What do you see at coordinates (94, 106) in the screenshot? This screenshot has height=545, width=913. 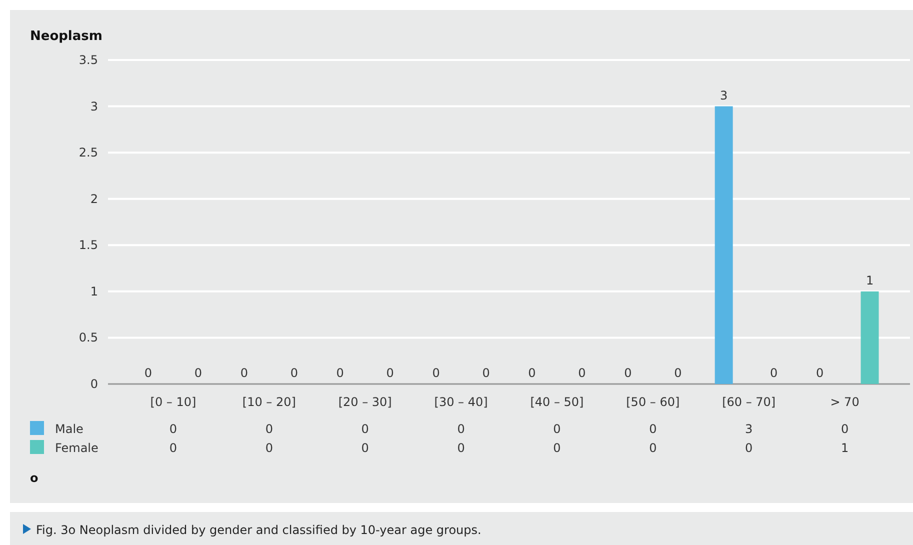 I see `y-tick-label: 3` at bounding box center [94, 106].